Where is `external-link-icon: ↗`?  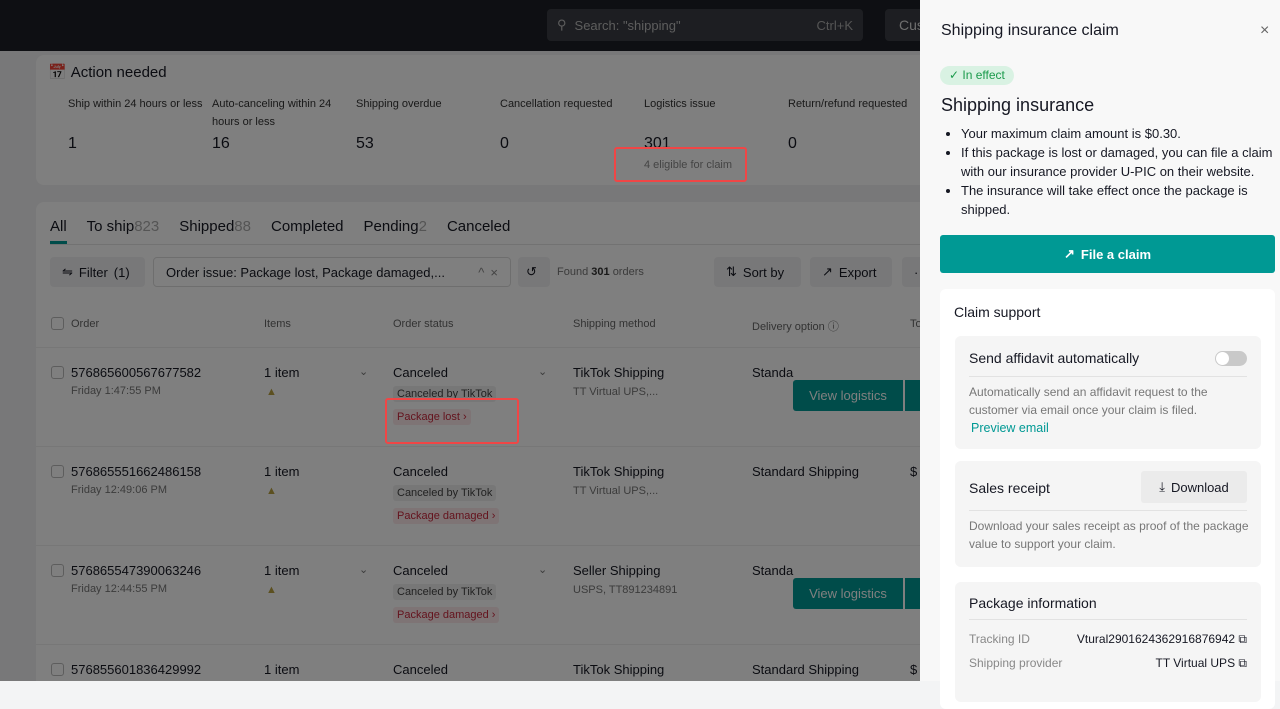
external-link-icon: ↗ is located at coordinates (1069, 253).